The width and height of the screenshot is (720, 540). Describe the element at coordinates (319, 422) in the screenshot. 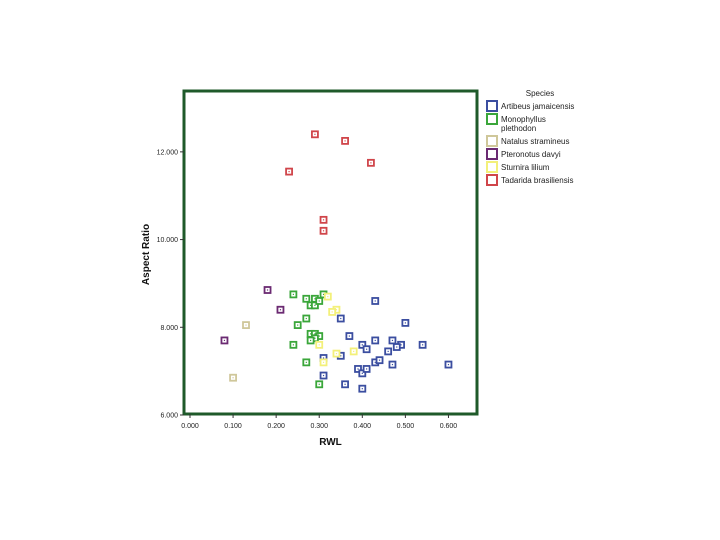

I see `x-axis: 0.000 0.100 0.200 0.300 0.400 0.500 0.600` at that location.